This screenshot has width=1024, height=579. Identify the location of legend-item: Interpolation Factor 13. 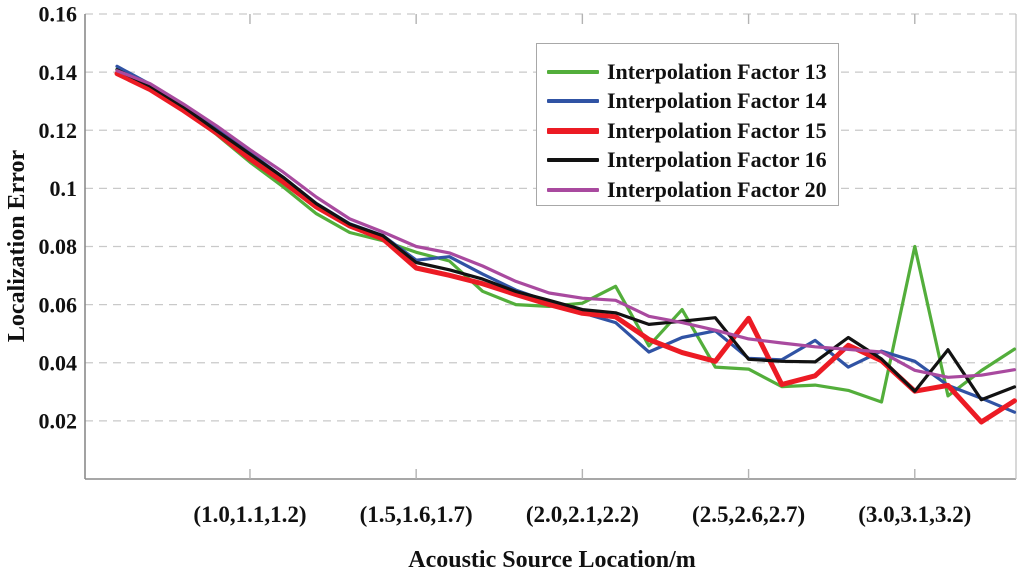
(687, 72).